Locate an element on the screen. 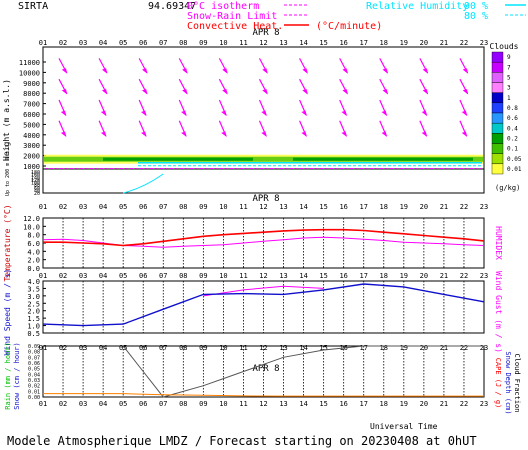  hour-label-temp: 03 is located at coordinates (83, 207).